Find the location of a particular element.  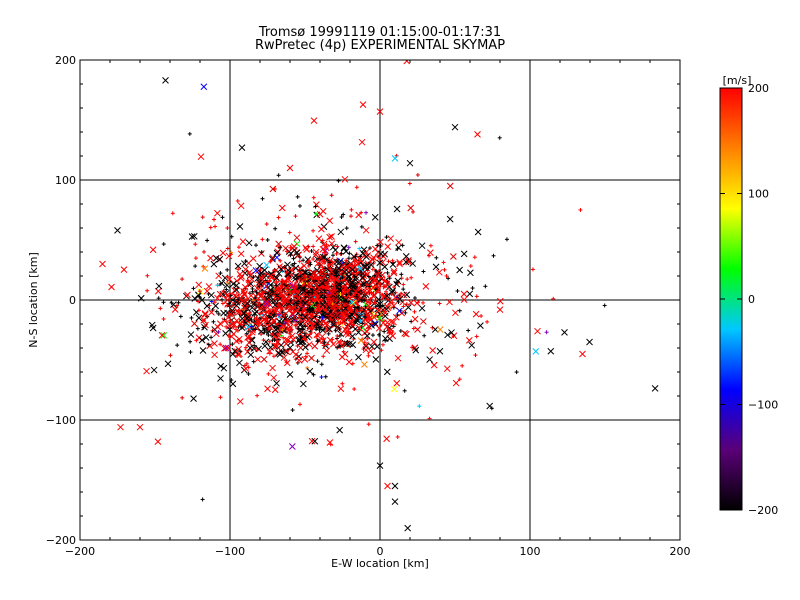

colorbar-tick-label: 200 is located at coordinates (758, 88).